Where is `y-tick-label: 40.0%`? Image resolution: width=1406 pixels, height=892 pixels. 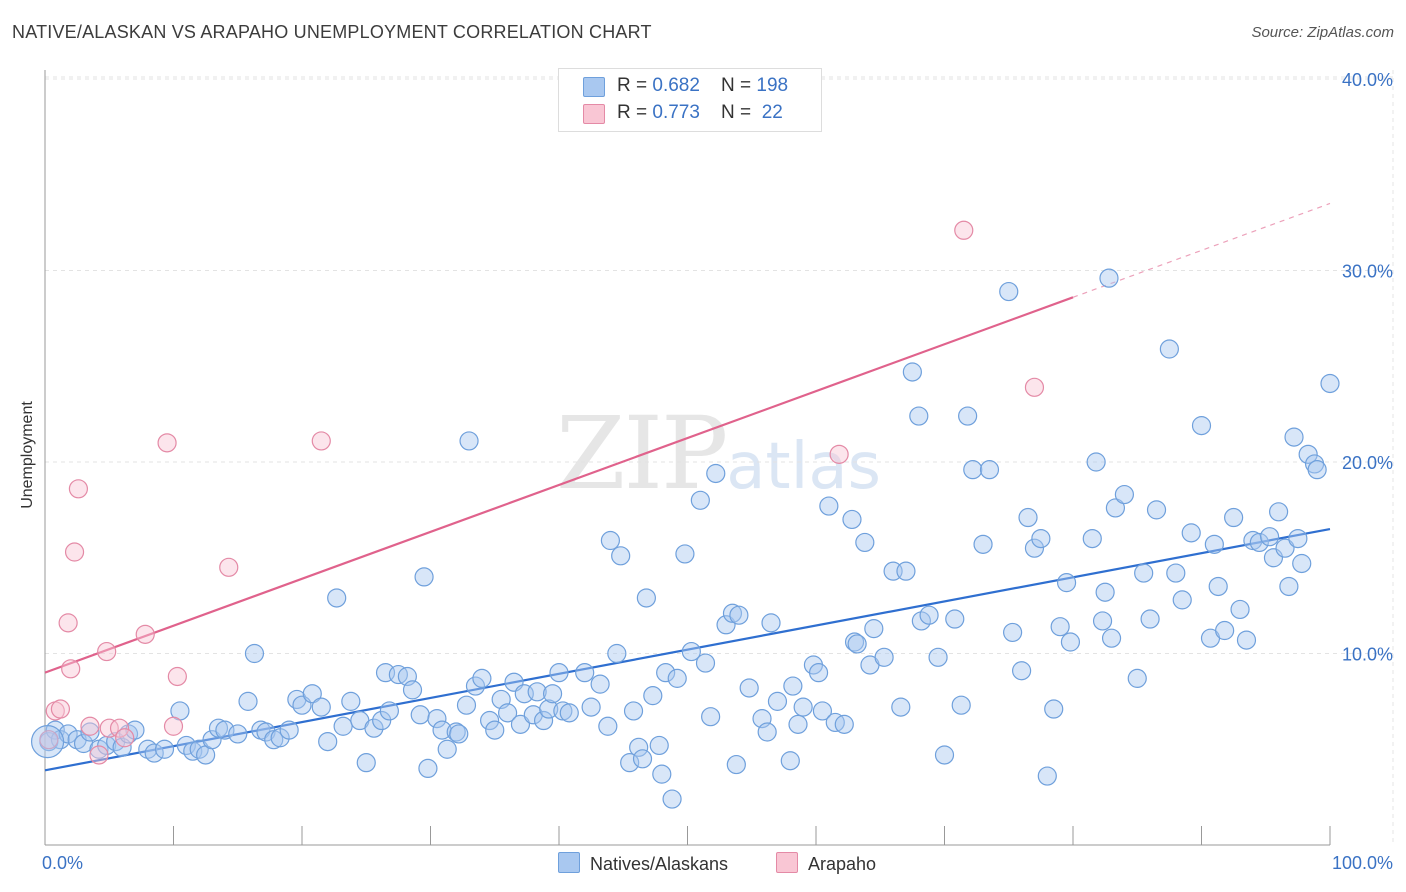
y-tick-label: 40.0% is located at coordinates (1367, 80).